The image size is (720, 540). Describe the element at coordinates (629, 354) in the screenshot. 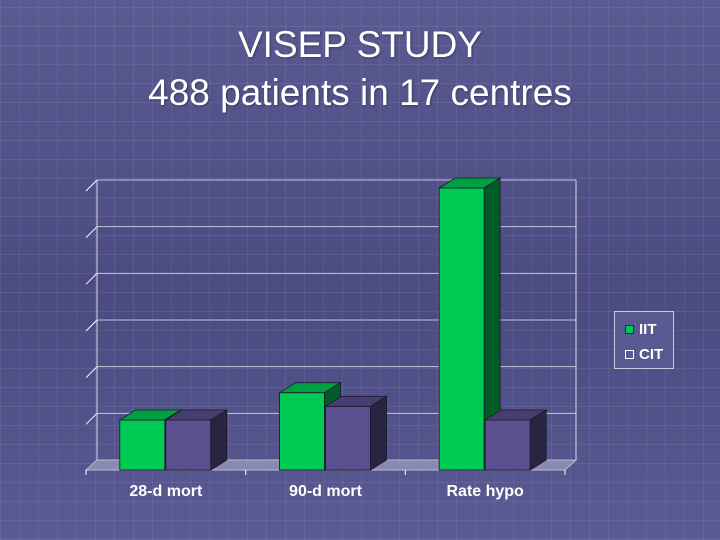

I see `legend-swatch-cit` at that location.